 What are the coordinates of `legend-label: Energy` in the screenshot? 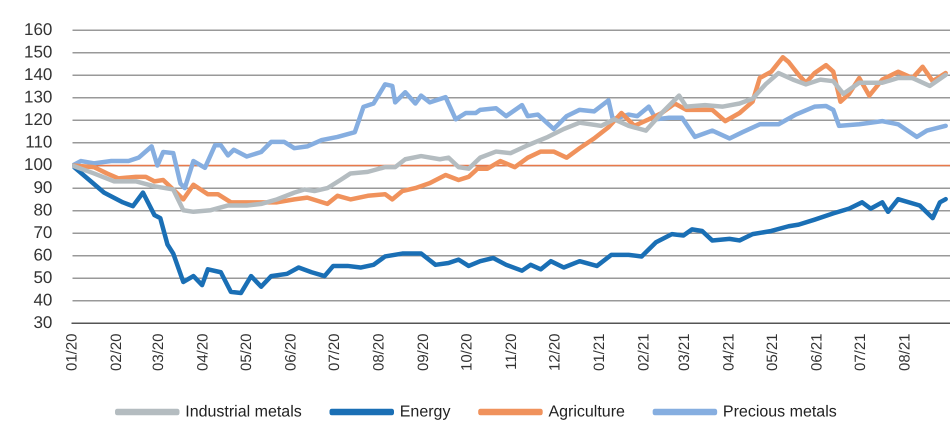 It's located at (425, 411).